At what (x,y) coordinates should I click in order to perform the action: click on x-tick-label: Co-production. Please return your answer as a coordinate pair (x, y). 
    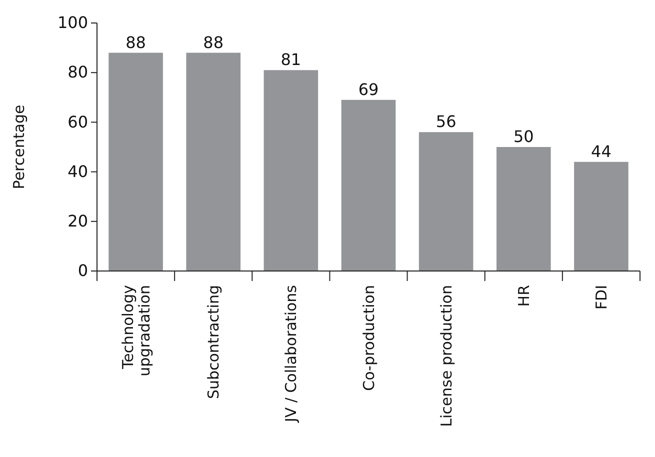
    Looking at the image, I should click on (369, 338).